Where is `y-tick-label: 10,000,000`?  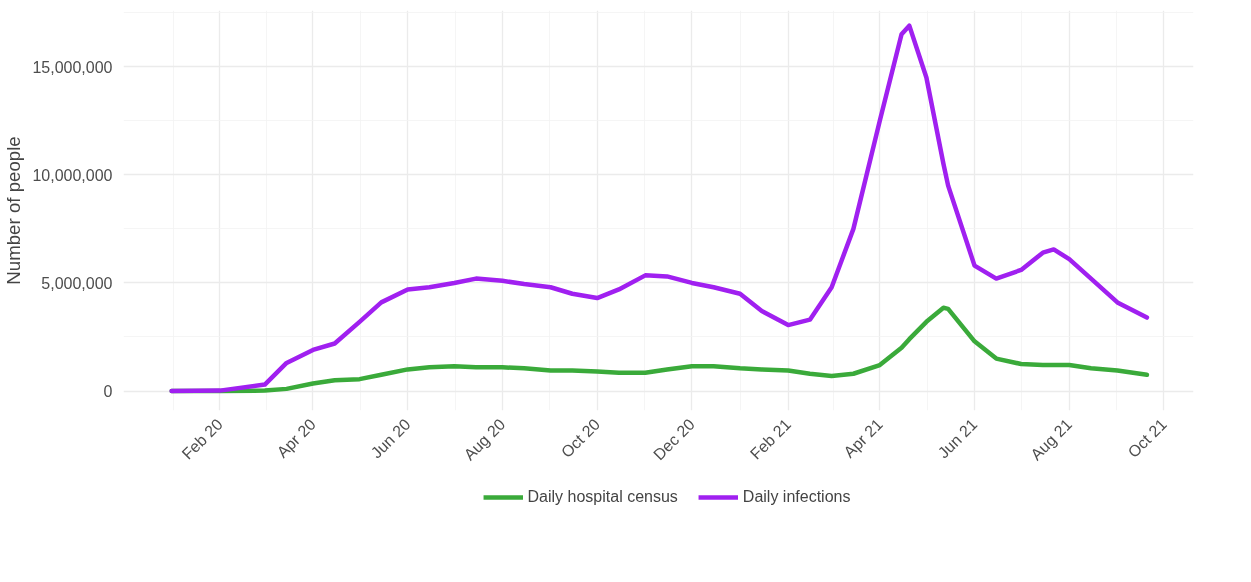 y-tick-label: 10,000,000 is located at coordinates (72, 175).